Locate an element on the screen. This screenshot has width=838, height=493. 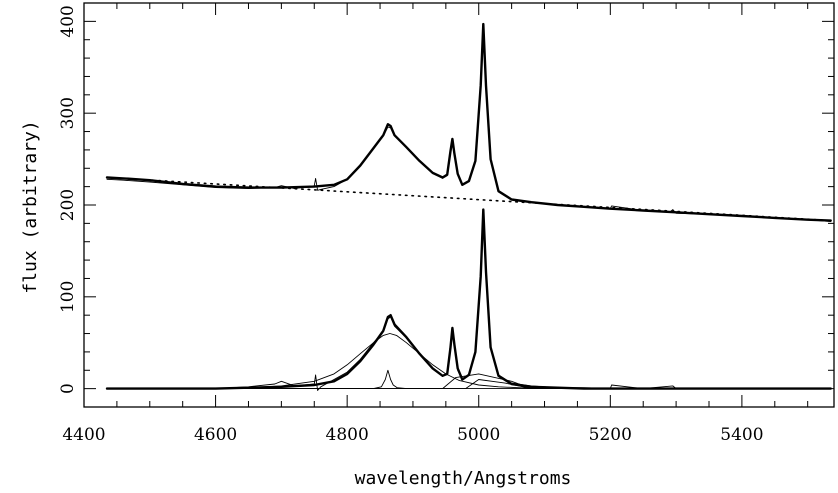
y-tick-label: 0 is located at coordinates (68, 388).